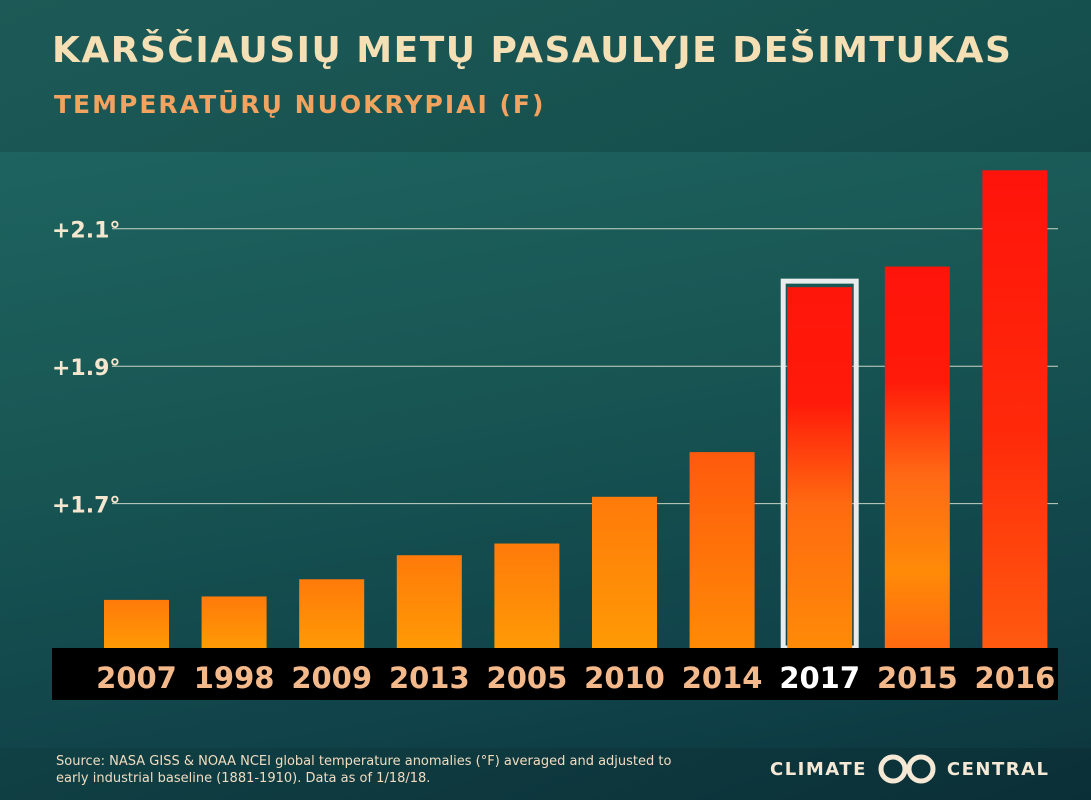  Describe the element at coordinates (722, 550) in the screenshot. I see `bar-2014` at that location.